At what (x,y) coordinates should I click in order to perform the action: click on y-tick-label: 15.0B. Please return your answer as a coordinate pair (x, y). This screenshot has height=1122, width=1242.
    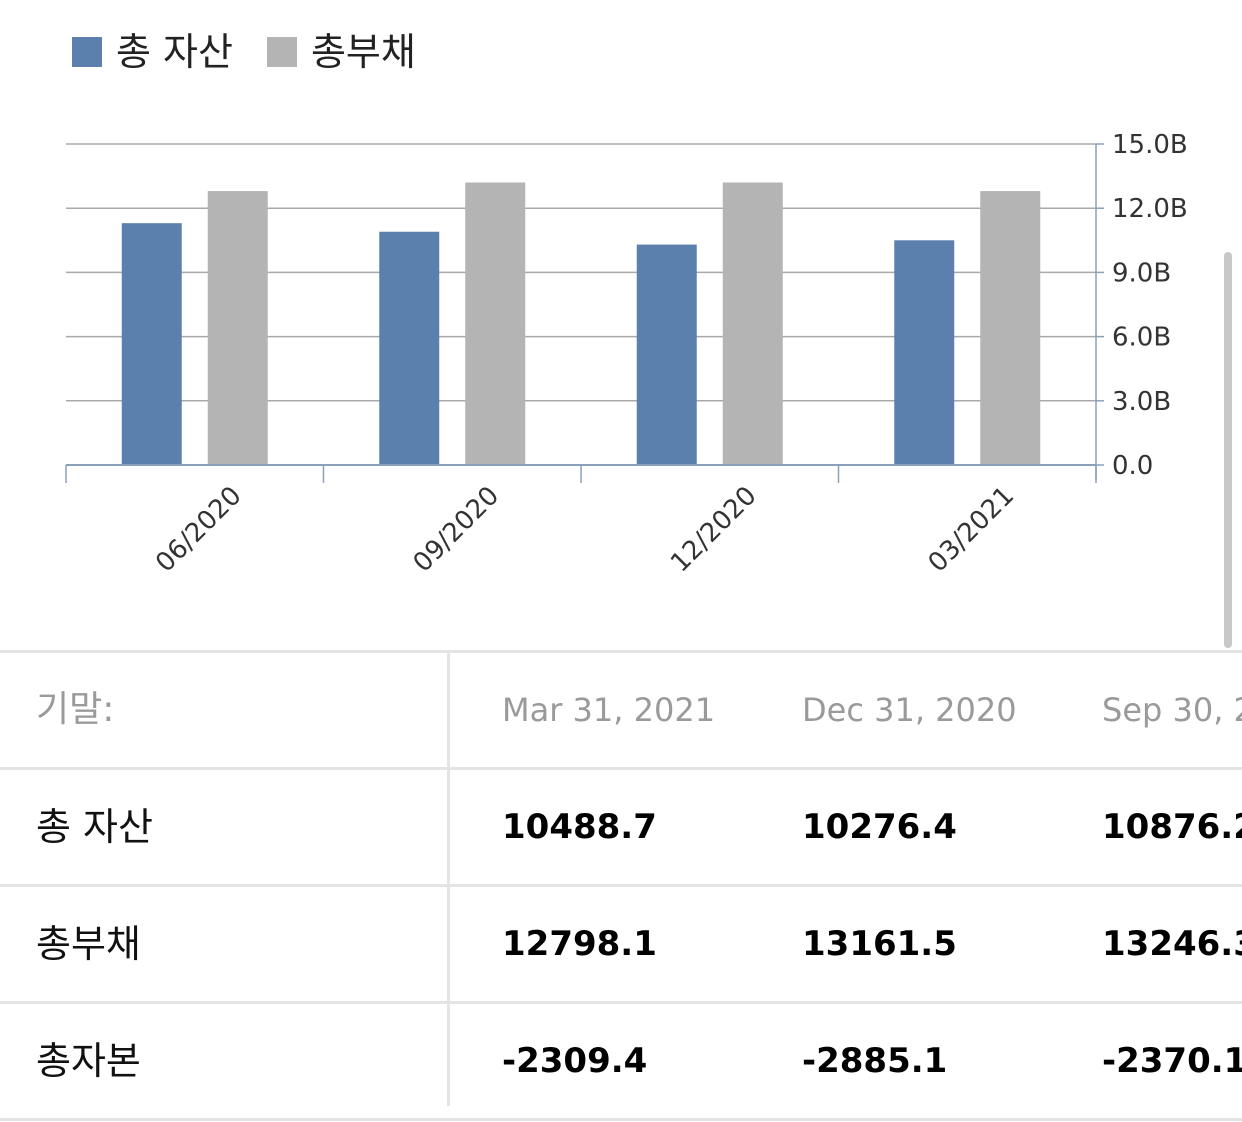
    Looking at the image, I should click on (1150, 145).